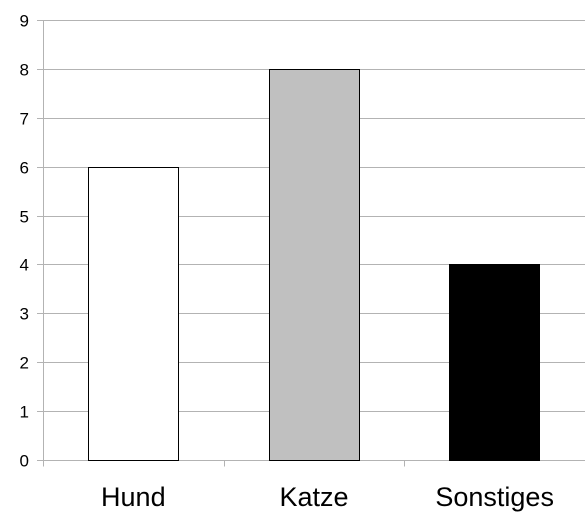 The image size is (585, 513). I want to click on y-tick-label: 0, so click(24, 461).